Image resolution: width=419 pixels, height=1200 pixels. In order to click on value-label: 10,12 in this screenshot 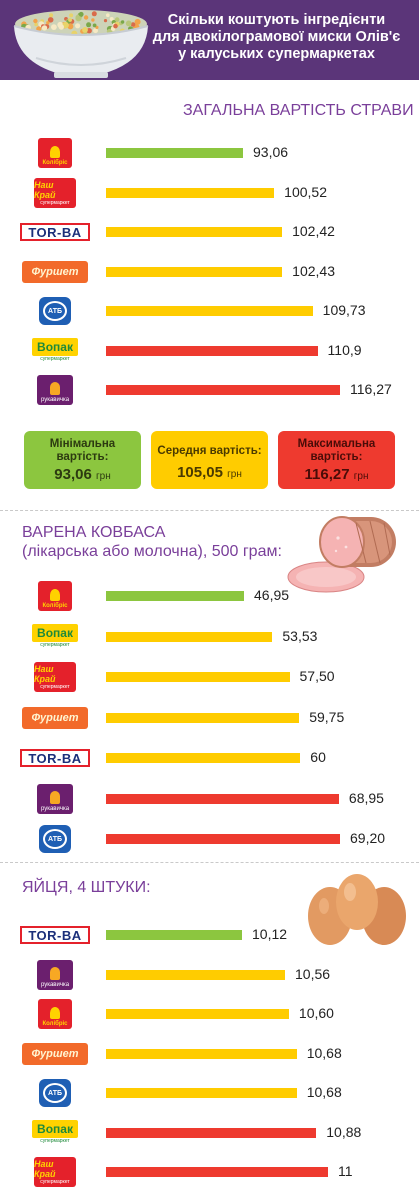, I will do `click(270, 934)`.